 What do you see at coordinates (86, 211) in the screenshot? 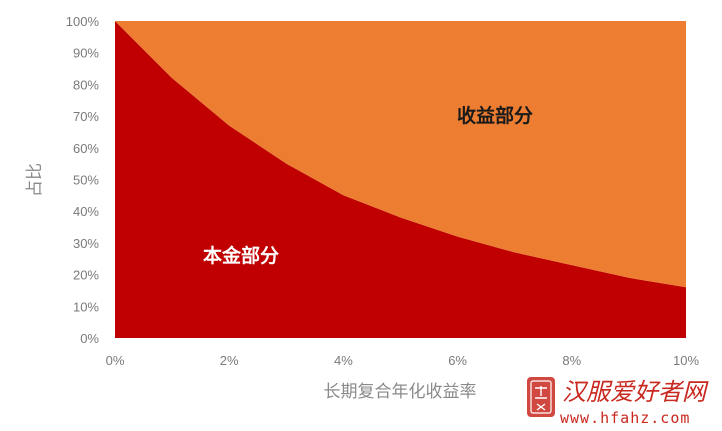
I see `y-tick-label: 40%` at bounding box center [86, 211].